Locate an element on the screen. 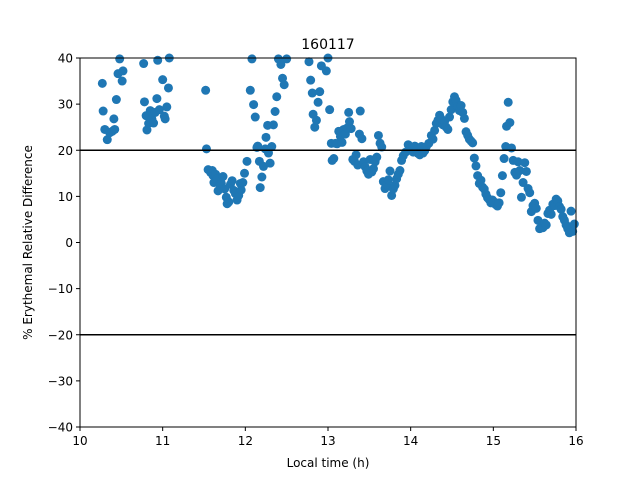  y-axis: −40 −30 −20 −10 0 10 20 30 40 is located at coordinates (64, 243).